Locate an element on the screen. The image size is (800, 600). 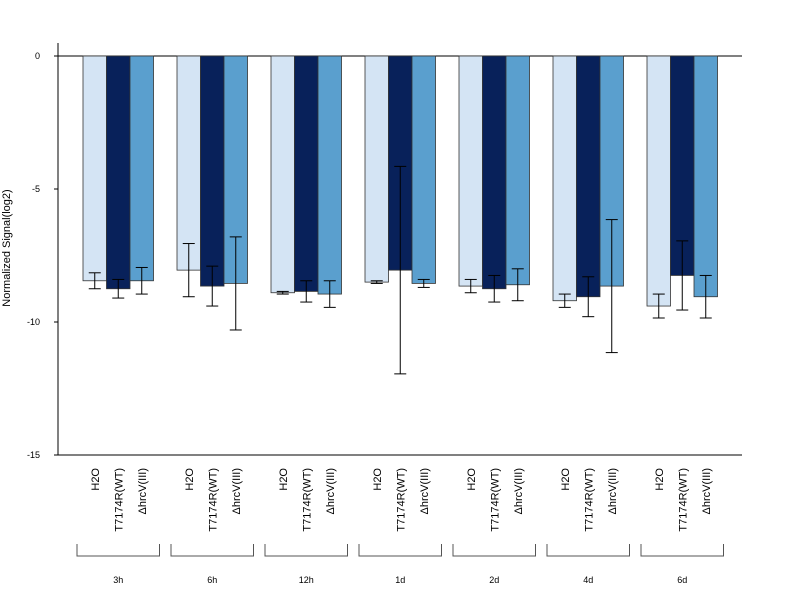
group-label: 6d is located at coordinates (682, 580).